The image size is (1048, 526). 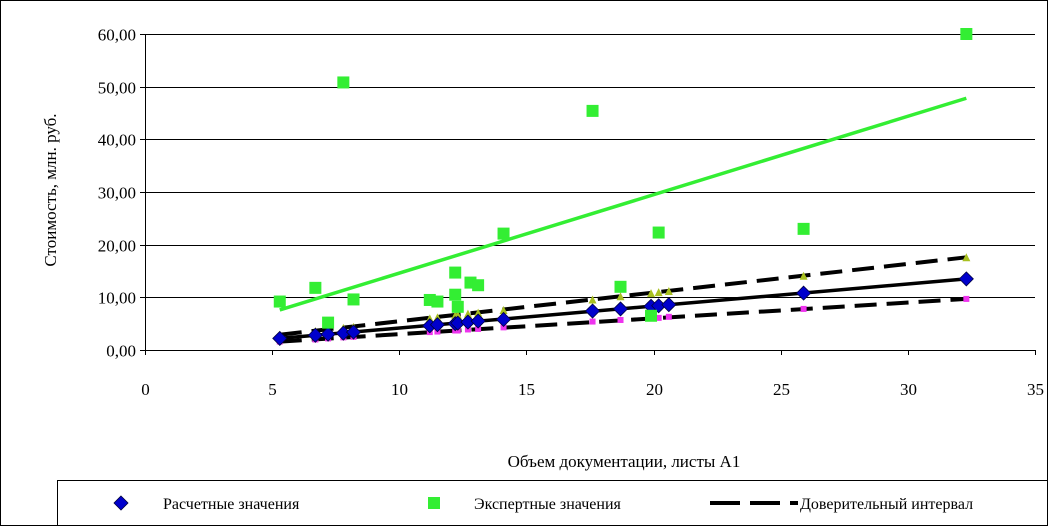 What do you see at coordinates (886, 504) in the screenshot?
I see `legend-label: Доверительный интервал` at bounding box center [886, 504].